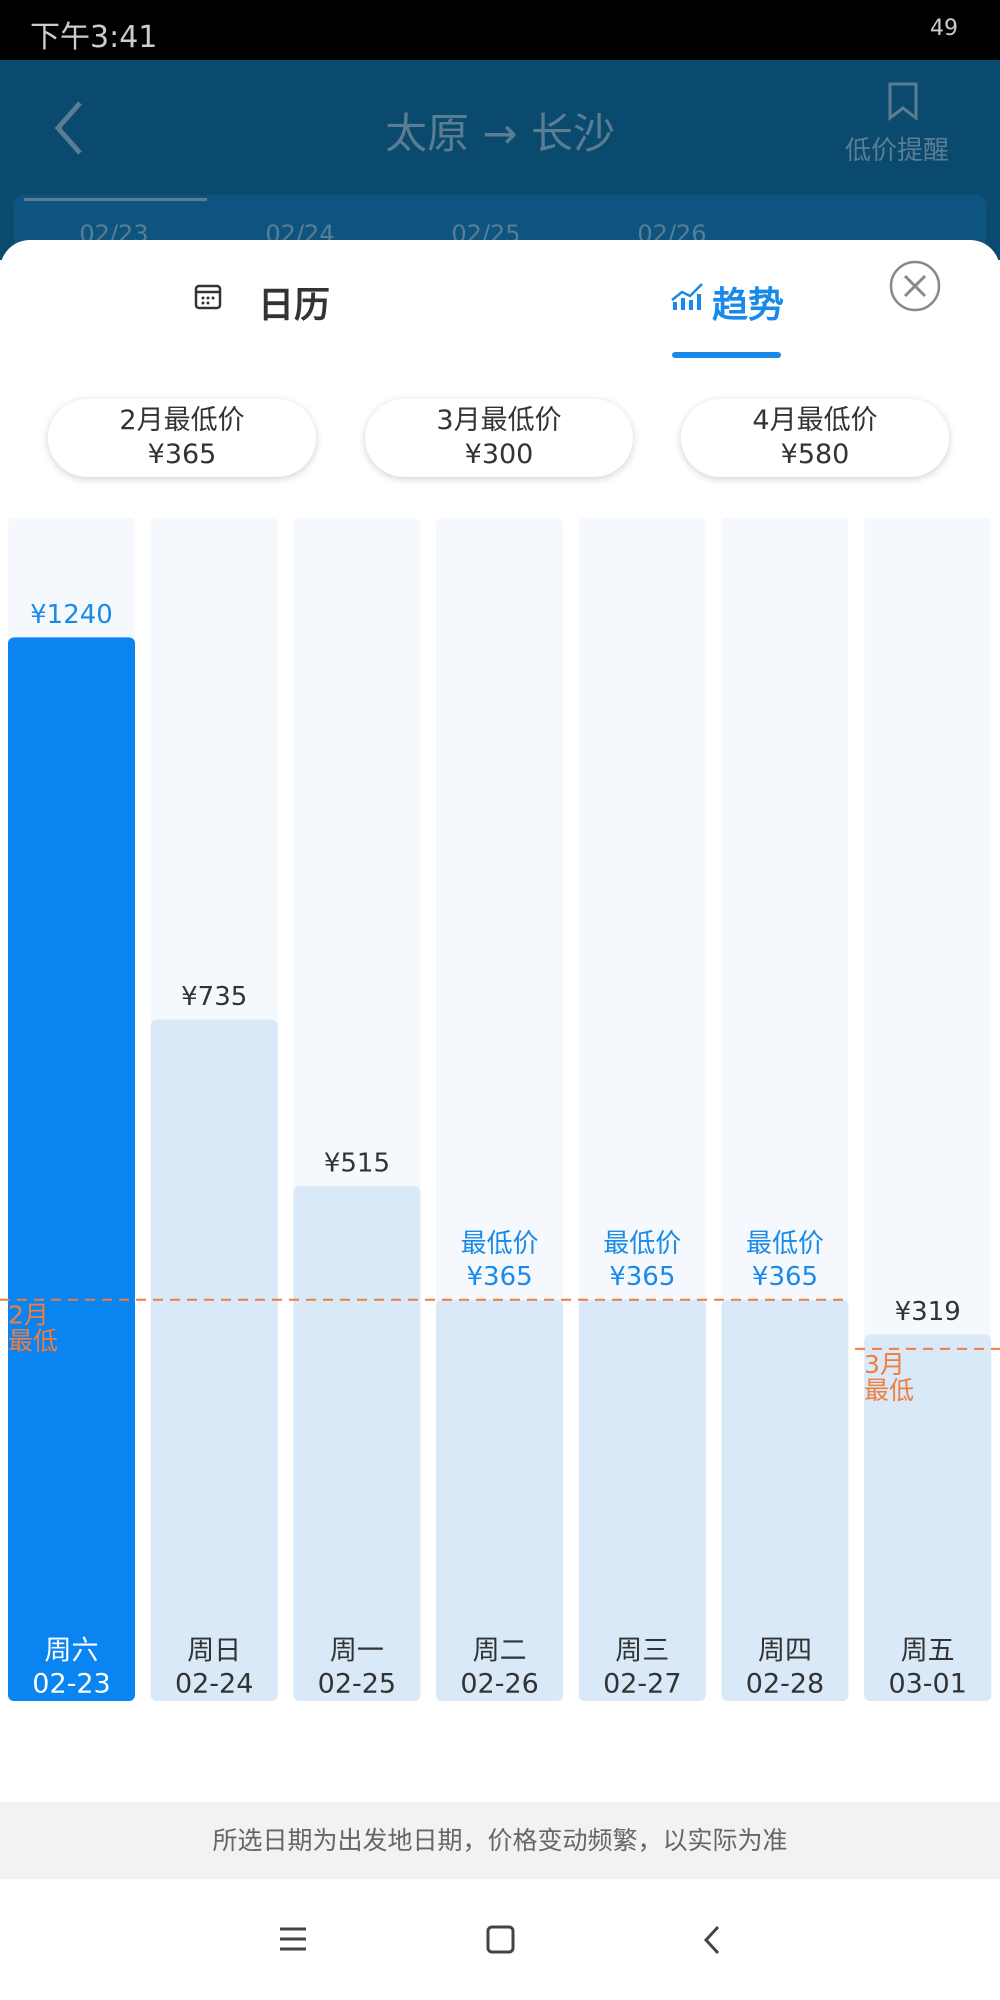 This screenshot has height=2000, width=1000. What do you see at coordinates (748, 305) in the screenshot?
I see `tab: 趋势` at bounding box center [748, 305].